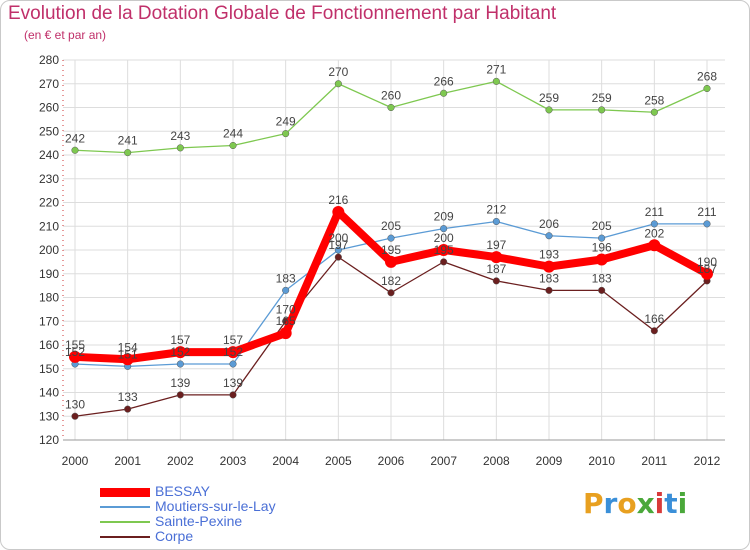 The width and height of the screenshot is (750, 550). What do you see at coordinates (549, 461) in the screenshot?
I see `x-tick-label: 2009` at bounding box center [549, 461].